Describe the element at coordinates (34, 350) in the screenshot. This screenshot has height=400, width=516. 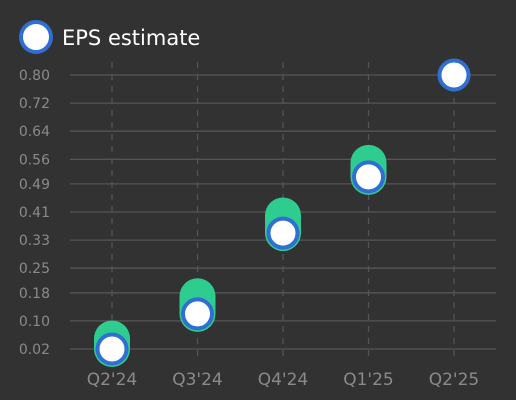
I see `y-tick-label: 0.02` at that location.